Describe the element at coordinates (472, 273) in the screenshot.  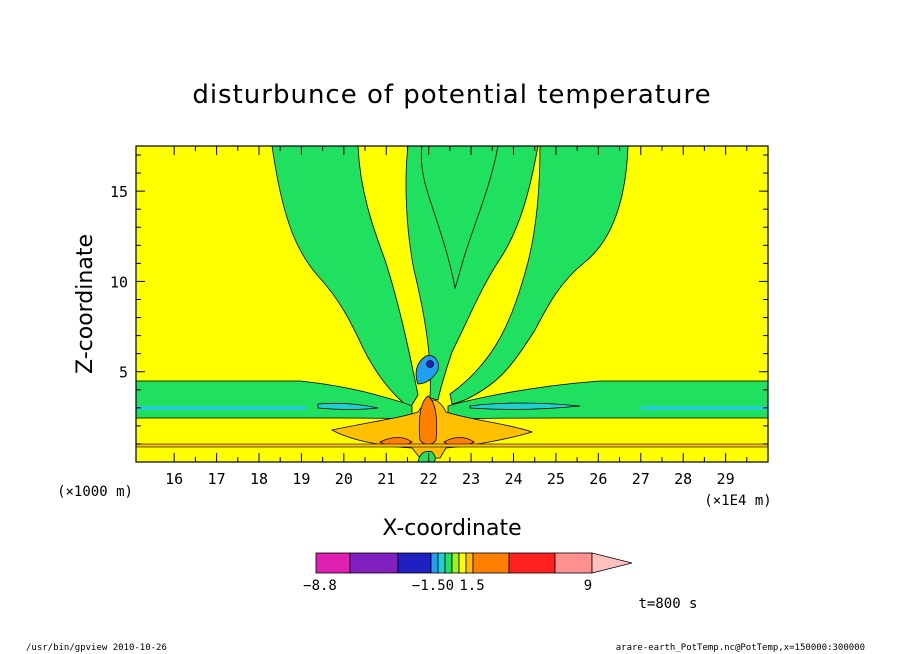
I see `contour-center-v` at that location.